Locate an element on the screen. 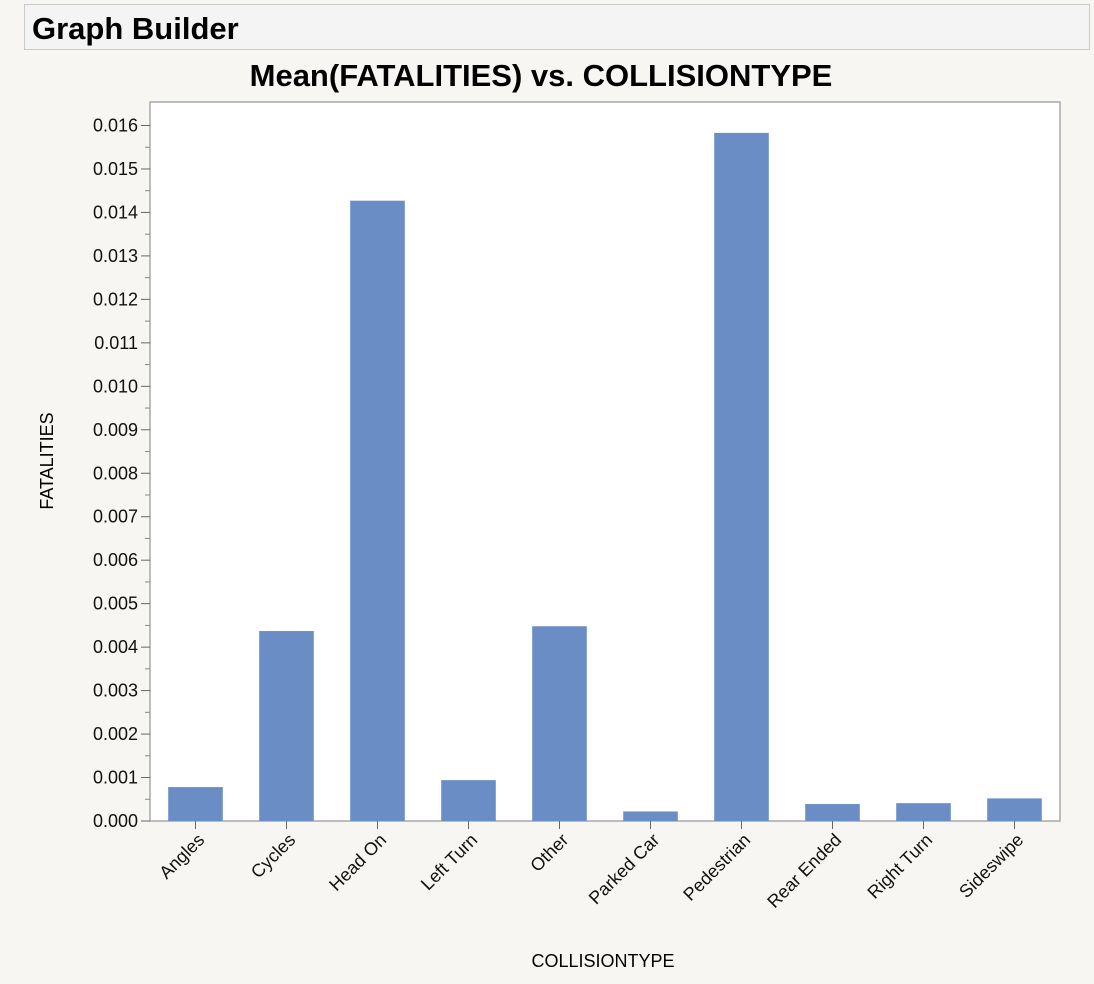 The width and height of the screenshot is (1094, 984). x-axis-title: COLLISIONTYPE is located at coordinates (602, 961).